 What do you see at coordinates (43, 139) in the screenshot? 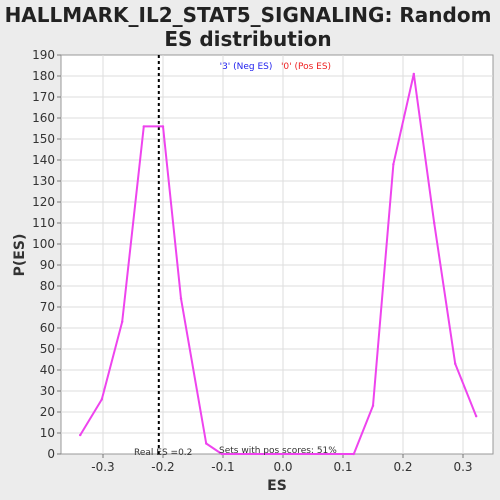
I see `y-tick-label: 150` at bounding box center [43, 139].